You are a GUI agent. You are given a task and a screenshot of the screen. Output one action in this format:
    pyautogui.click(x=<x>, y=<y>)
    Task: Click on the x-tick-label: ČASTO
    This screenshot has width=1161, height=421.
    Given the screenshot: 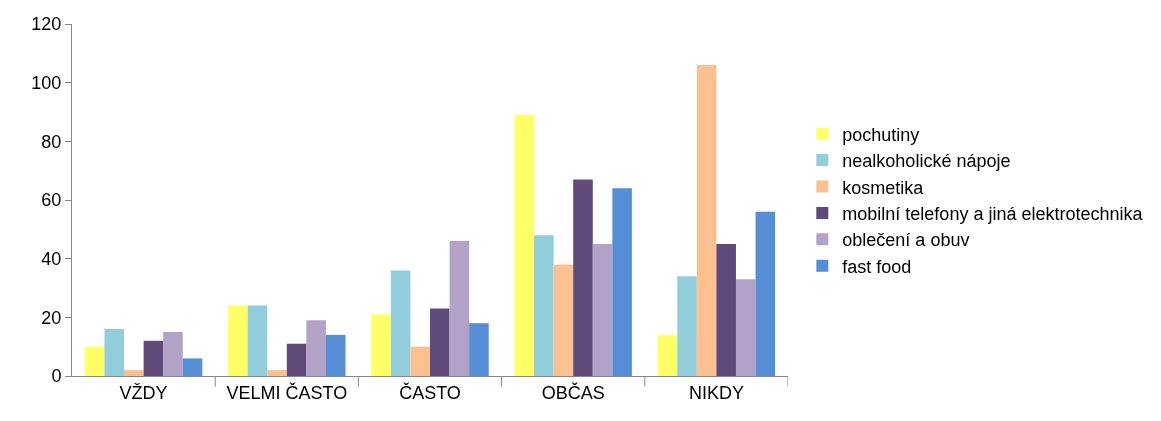 What is the action you would take?
    pyautogui.click(x=430, y=392)
    